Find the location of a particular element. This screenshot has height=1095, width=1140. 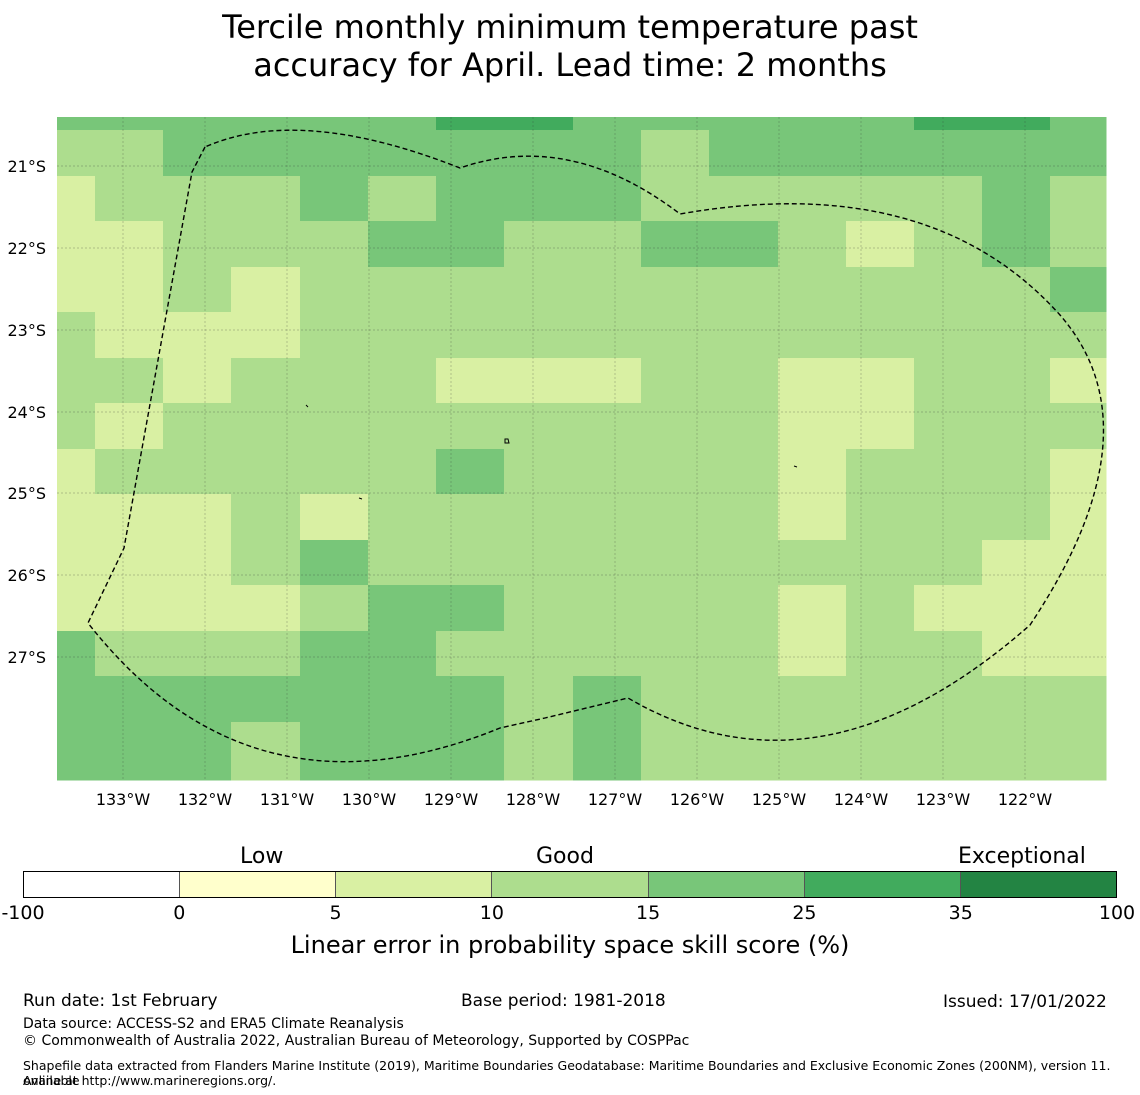

latitude-label: 22°S is located at coordinates (26, 248).